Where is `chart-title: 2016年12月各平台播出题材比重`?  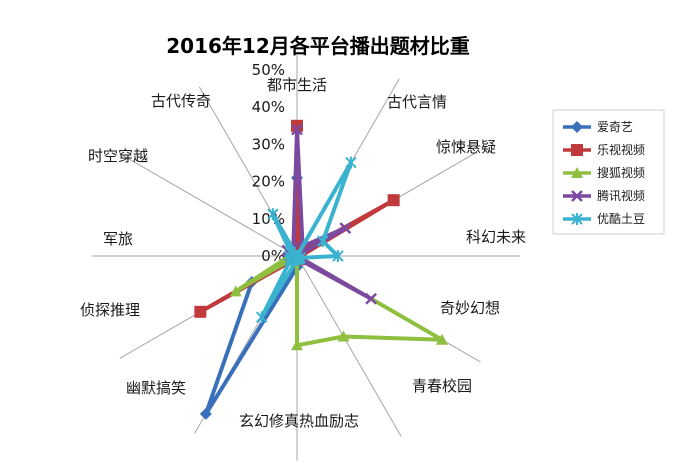 chart-title: 2016年12月各平台播出题材比重 is located at coordinates (318, 46).